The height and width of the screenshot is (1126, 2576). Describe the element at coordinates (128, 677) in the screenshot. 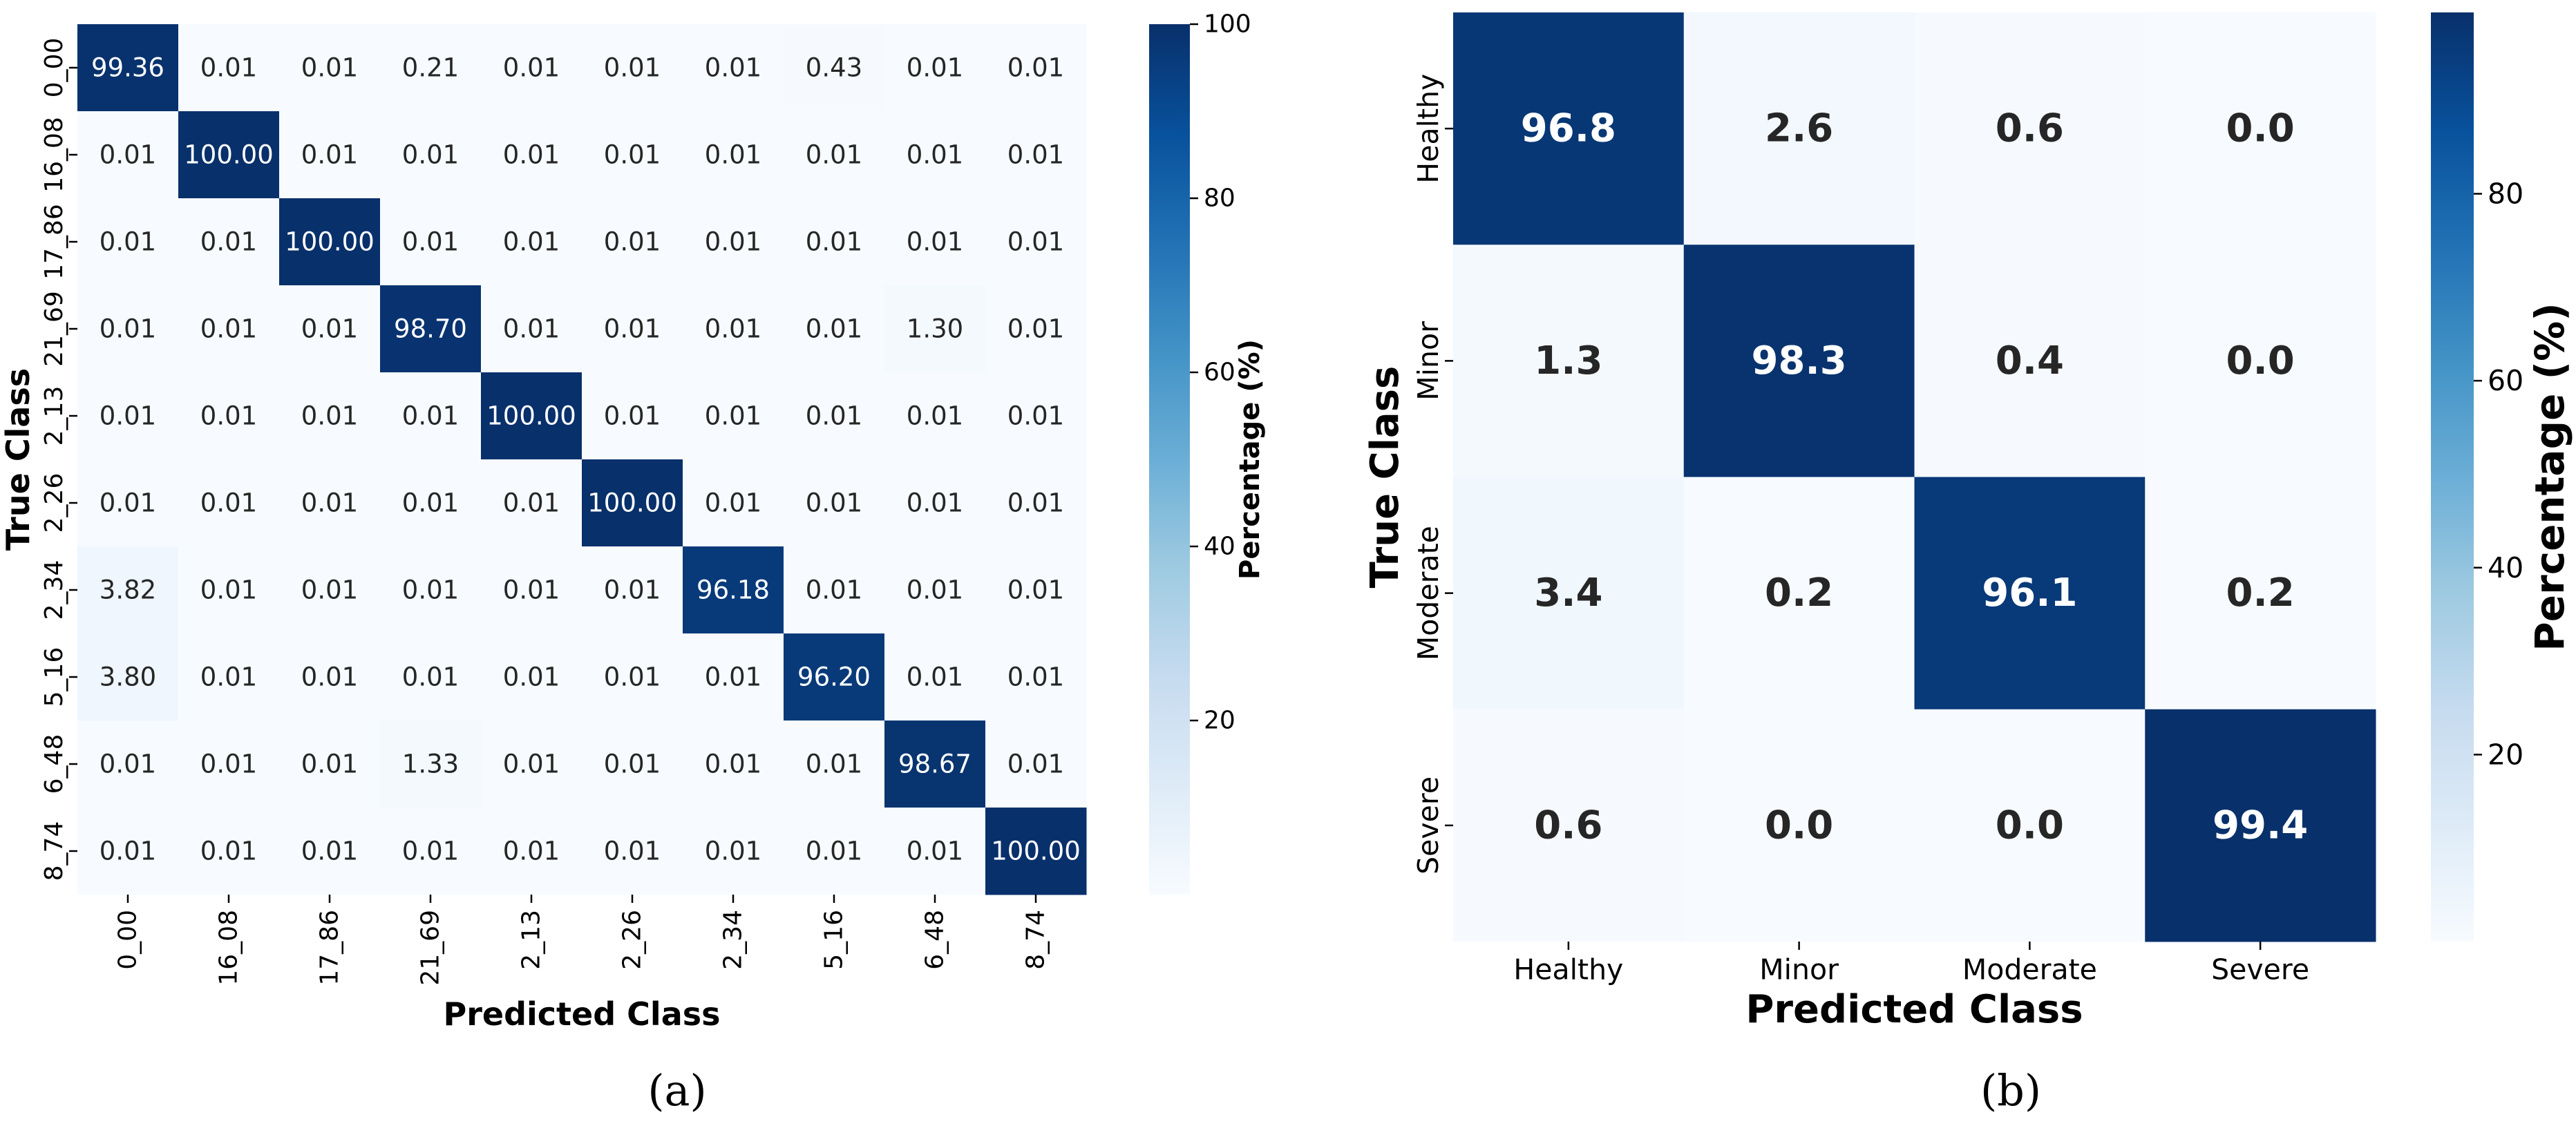

I see `cell-value-label: 3.80` at that location.